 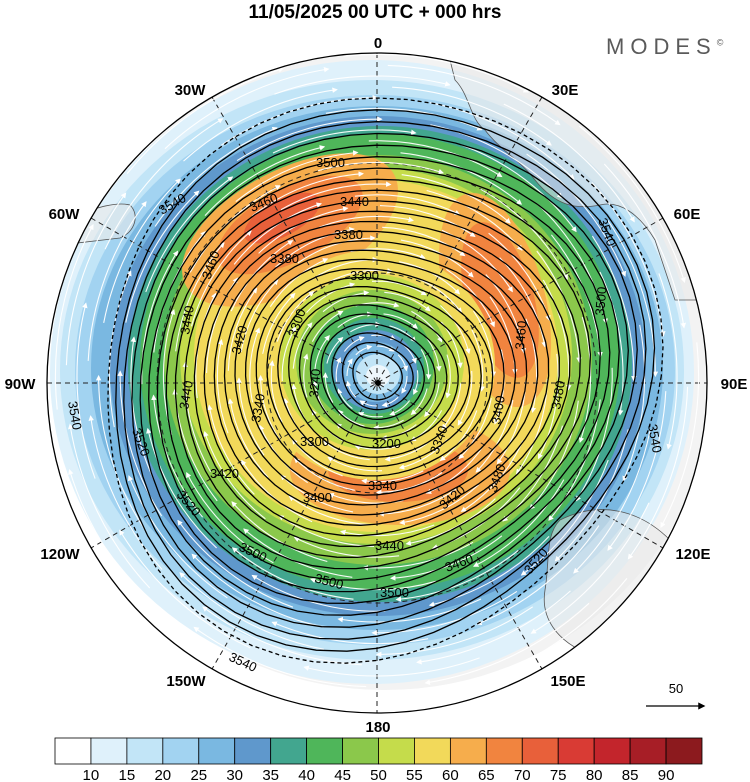 What do you see at coordinates (600, 301) in the screenshot?
I see `contour-label: 3500` at bounding box center [600, 301].